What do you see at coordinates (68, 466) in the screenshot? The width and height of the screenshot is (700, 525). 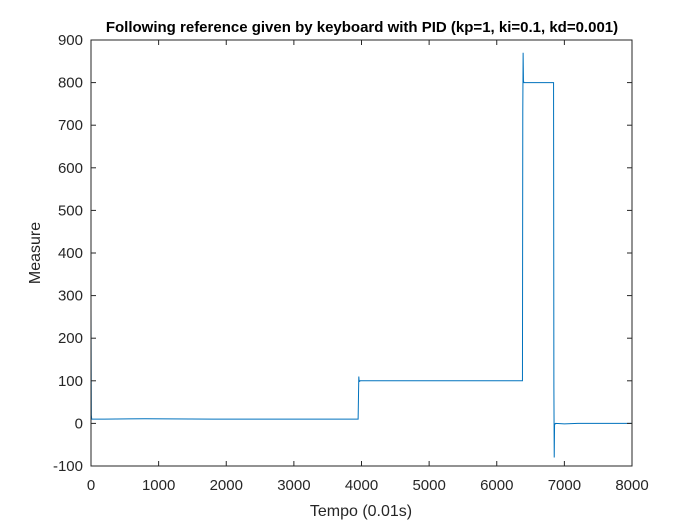 I see `y-tick-label: -100` at bounding box center [68, 466].